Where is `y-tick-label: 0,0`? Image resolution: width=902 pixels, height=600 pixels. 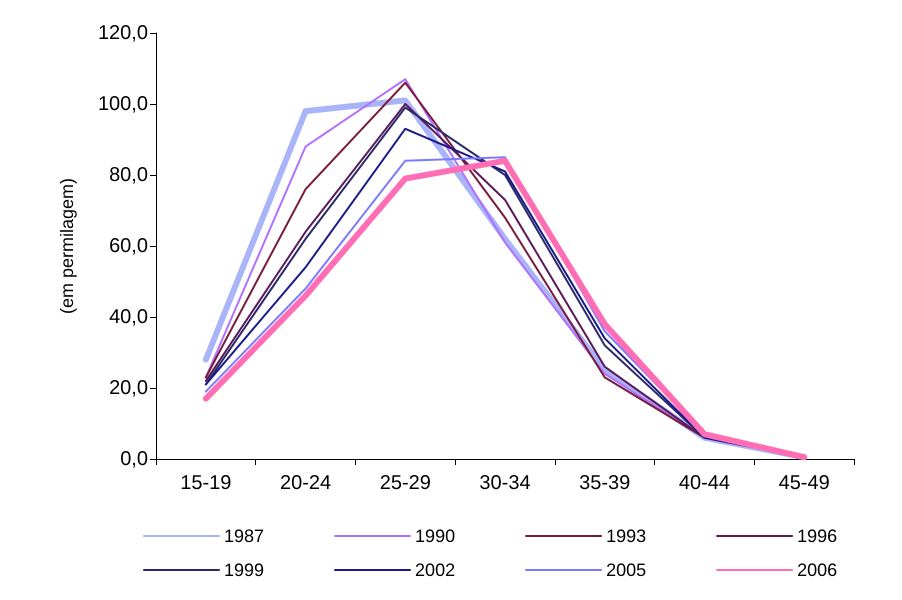 y-tick-label: 0,0 is located at coordinates (134, 459).